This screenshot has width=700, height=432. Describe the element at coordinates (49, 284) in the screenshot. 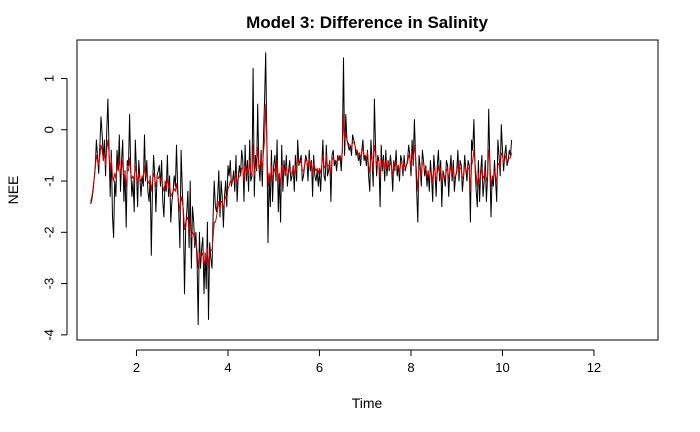

I see `y-tick-label: -3` at that location.